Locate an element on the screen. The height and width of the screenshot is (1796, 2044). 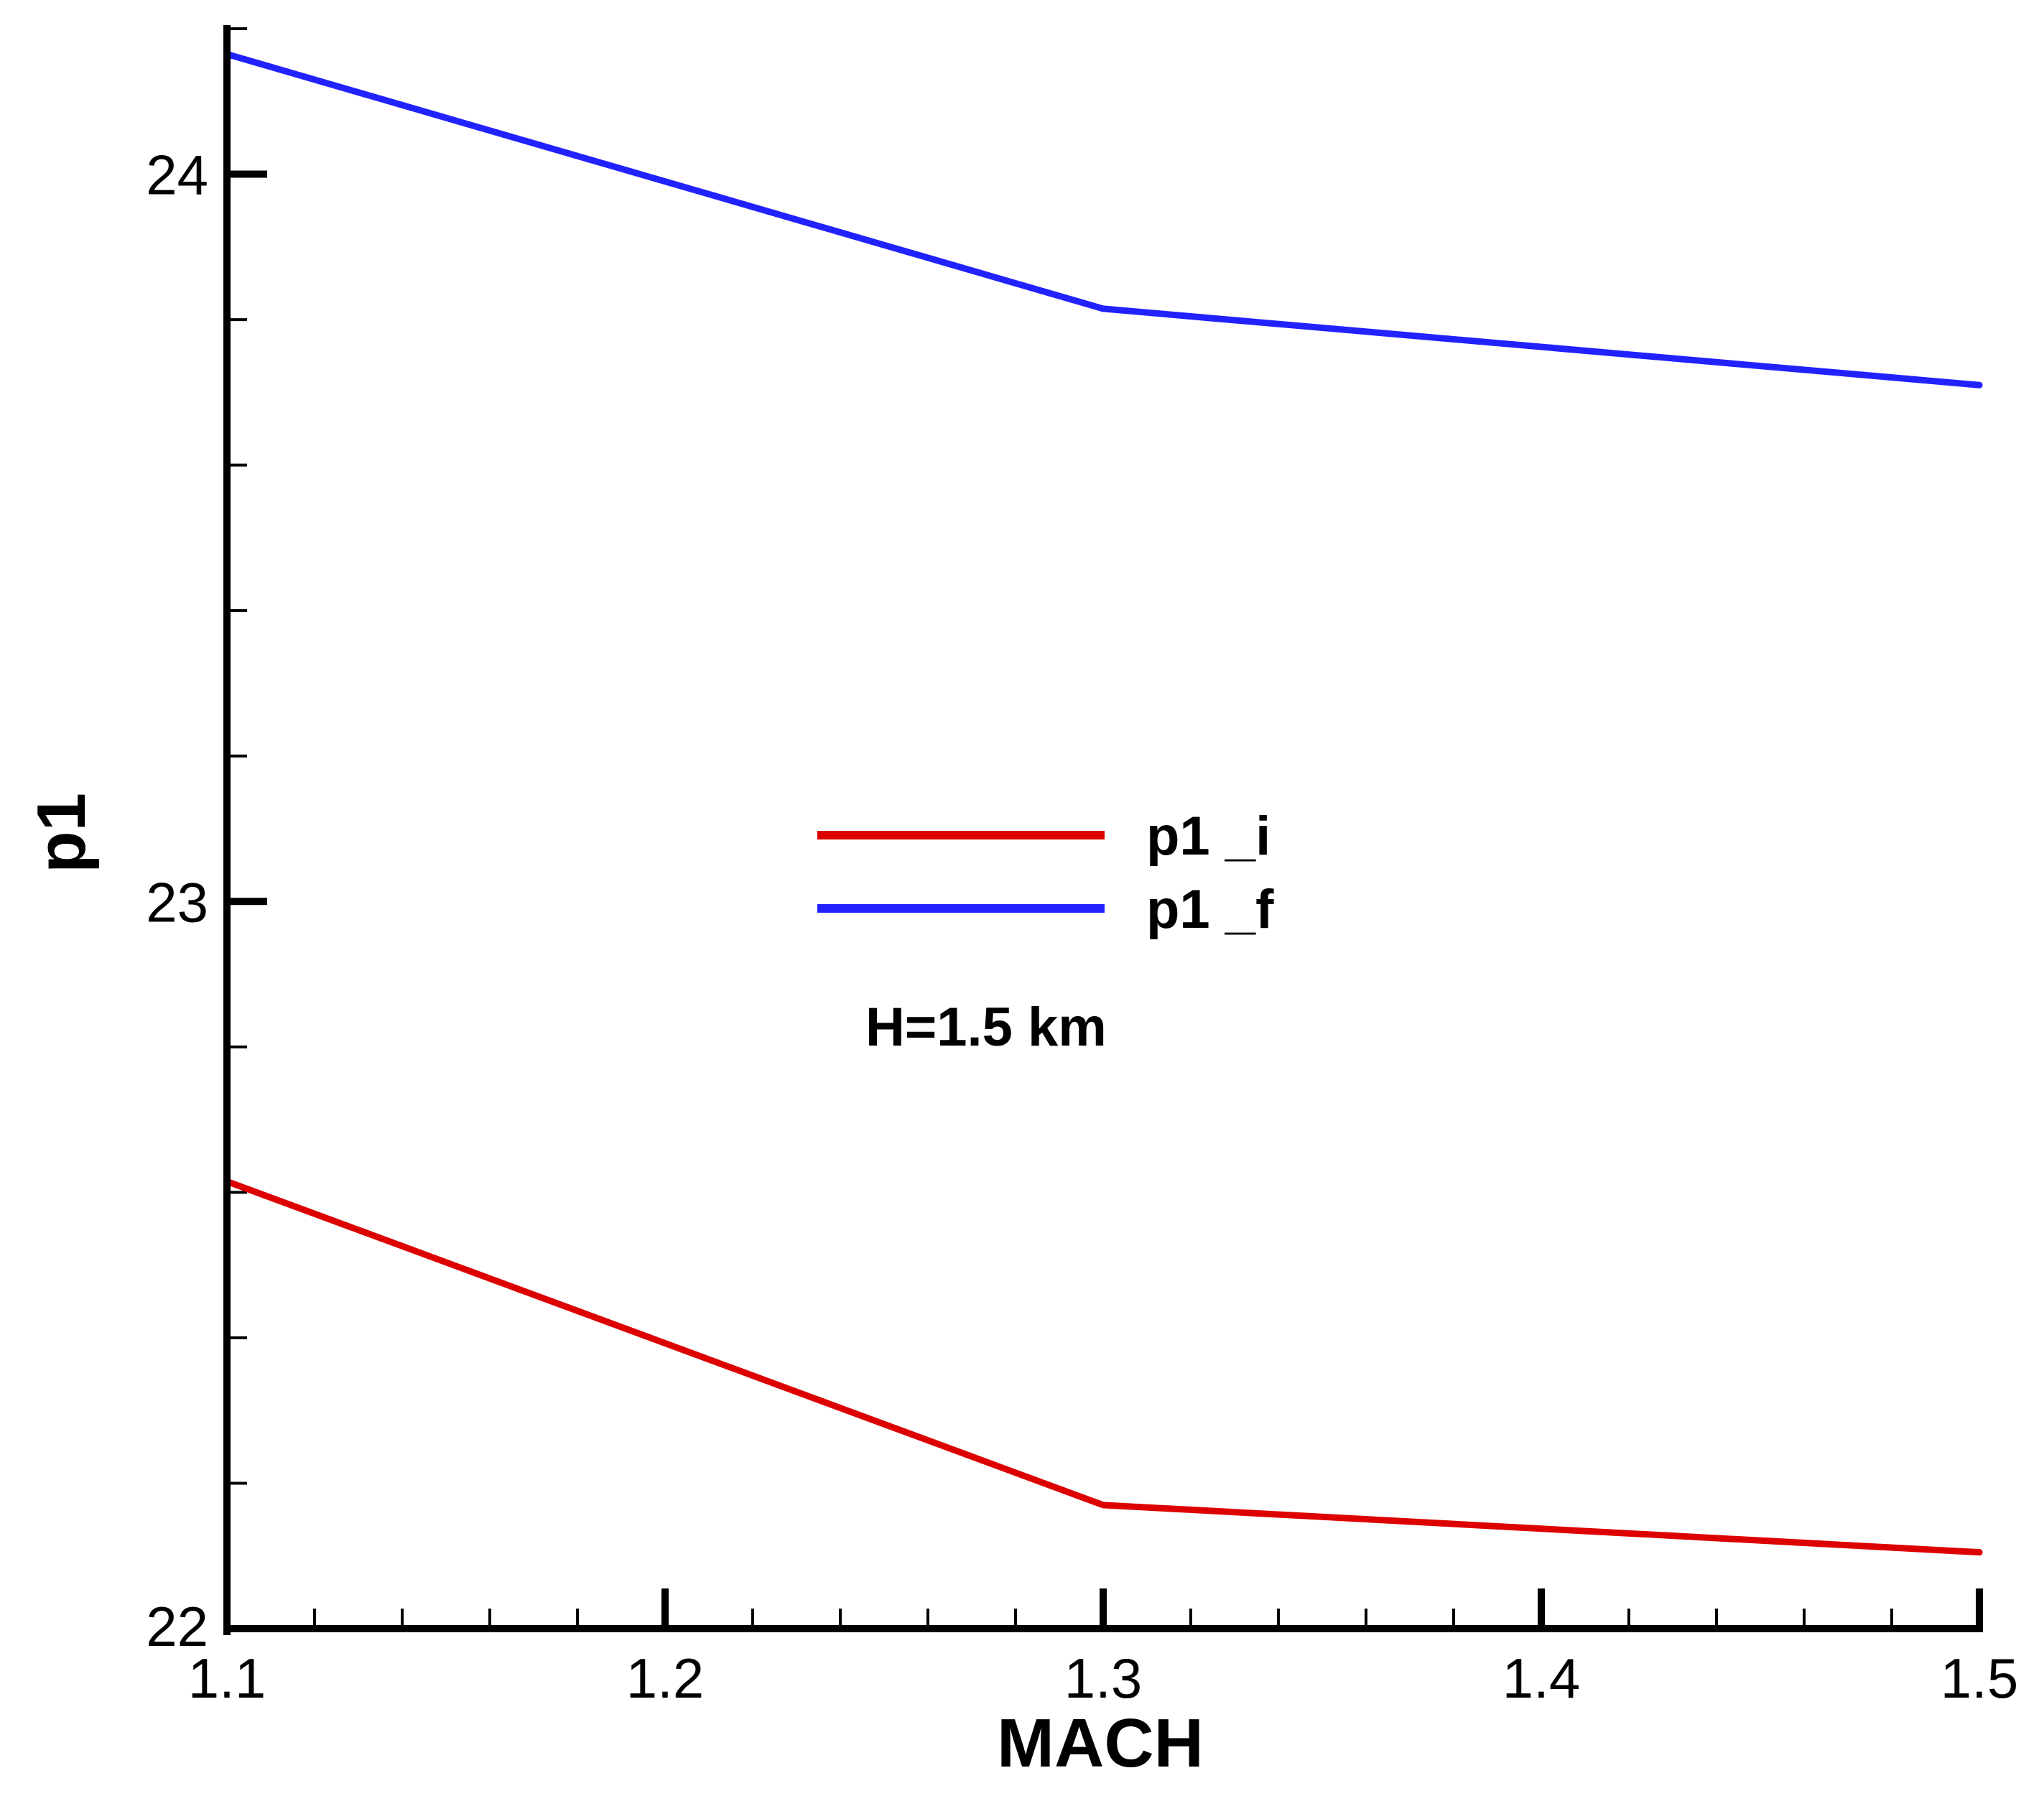
y-axis-title: p1 is located at coordinates (62, 833).